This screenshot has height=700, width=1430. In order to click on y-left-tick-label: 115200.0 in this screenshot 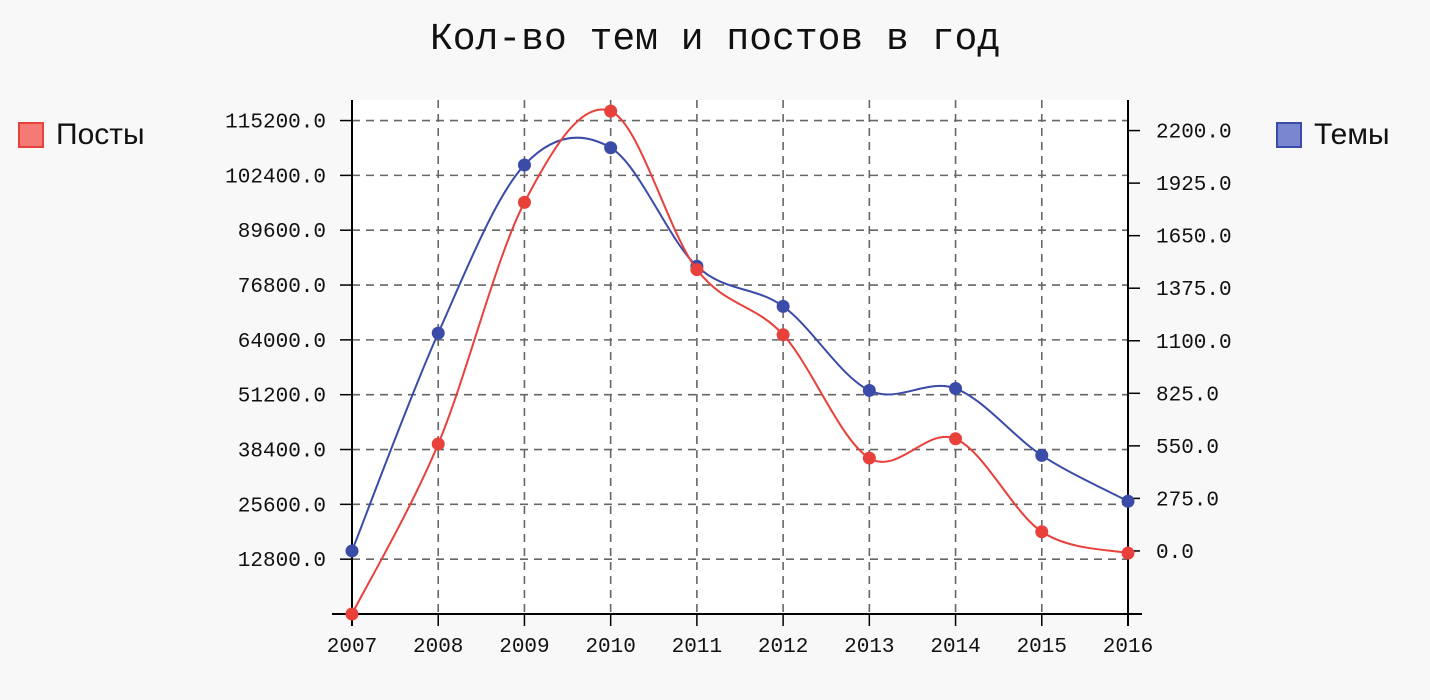, I will do `click(275, 123)`.